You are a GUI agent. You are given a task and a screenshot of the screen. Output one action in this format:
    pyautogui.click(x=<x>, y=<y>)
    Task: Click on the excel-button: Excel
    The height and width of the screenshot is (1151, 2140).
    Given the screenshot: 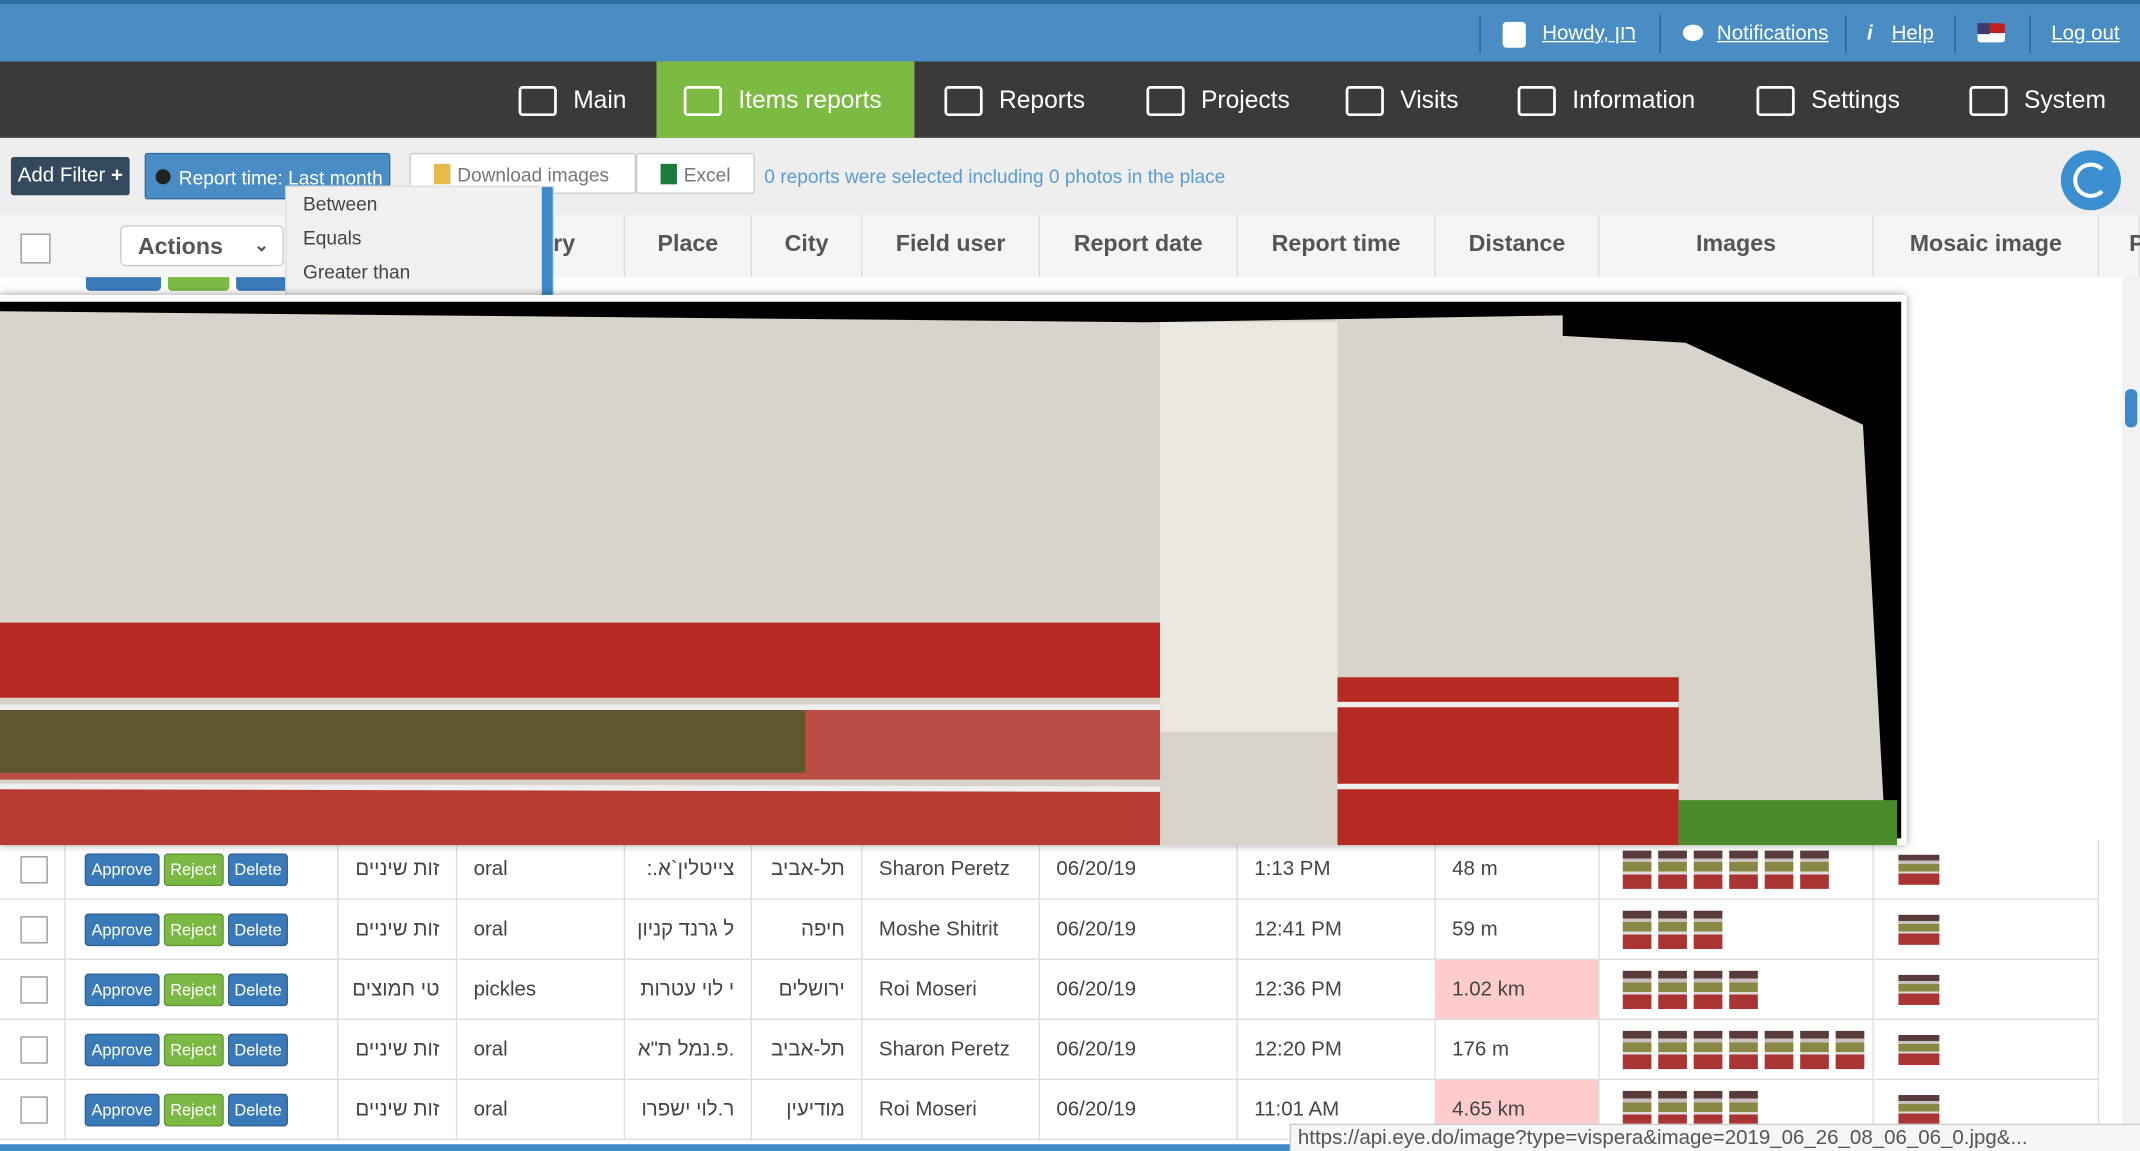 What is the action you would take?
    pyautogui.click(x=695, y=173)
    